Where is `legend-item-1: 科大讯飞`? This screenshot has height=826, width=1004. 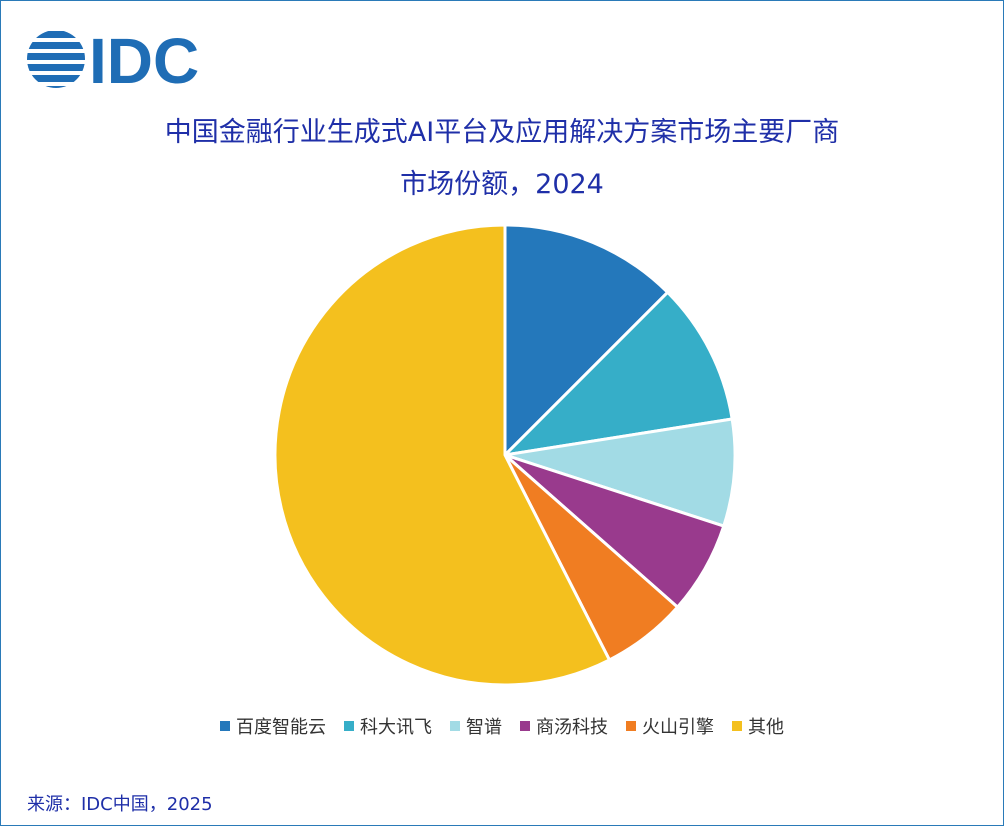
legend-item-1: 科大讯飞 is located at coordinates (388, 726).